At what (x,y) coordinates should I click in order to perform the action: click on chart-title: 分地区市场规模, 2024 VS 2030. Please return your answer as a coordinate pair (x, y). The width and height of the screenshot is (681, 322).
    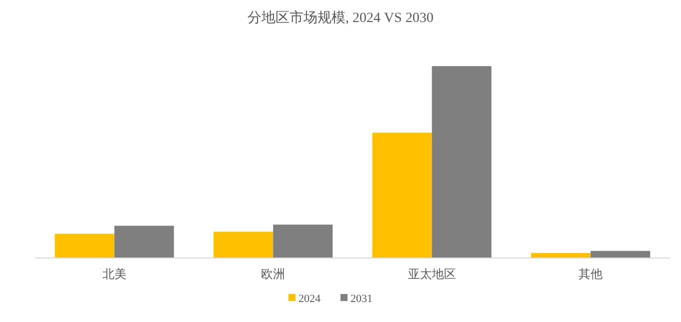
    Looking at the image, I should click on (341, 18).